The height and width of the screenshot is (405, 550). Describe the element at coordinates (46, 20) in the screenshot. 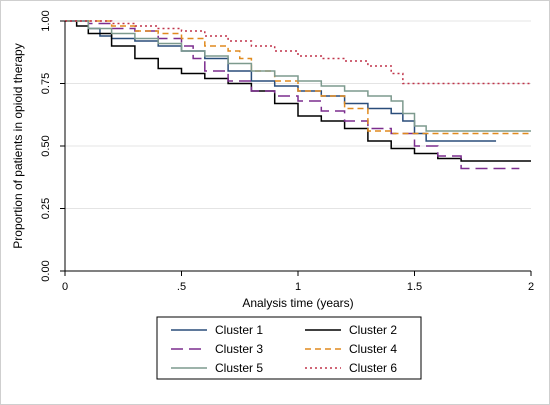

I see `y-tick-label-4: 1.00` at that location.